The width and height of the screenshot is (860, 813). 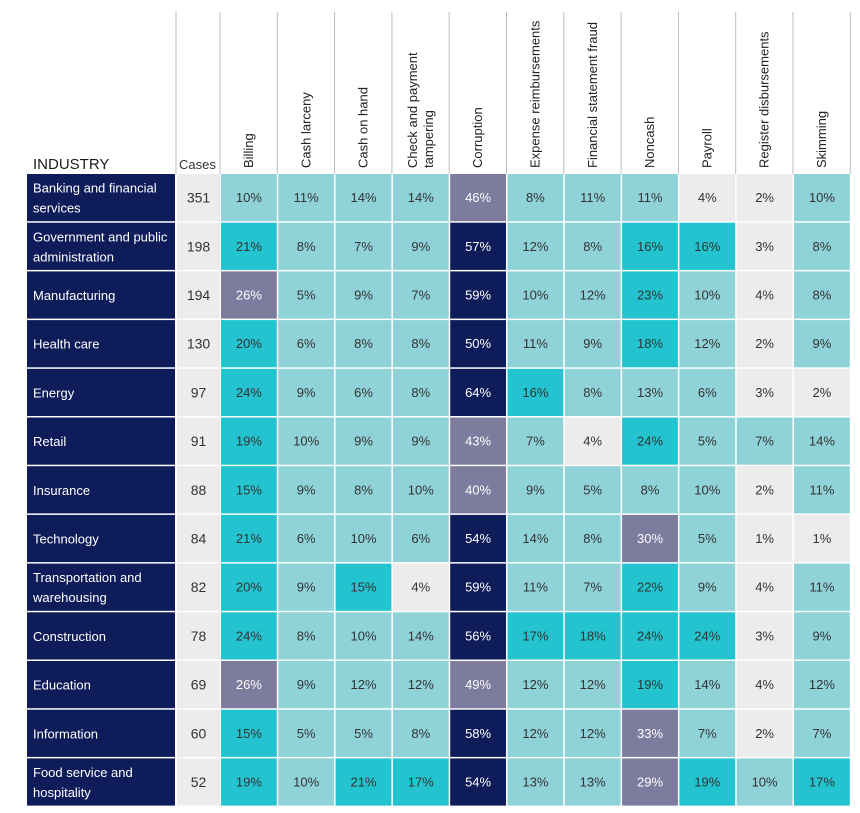 I want to click on table-row: Information 60 15% 5% 5% 8% 58% 12% 12% 33% 7% 2% 7%, so click(x=438, y=733).